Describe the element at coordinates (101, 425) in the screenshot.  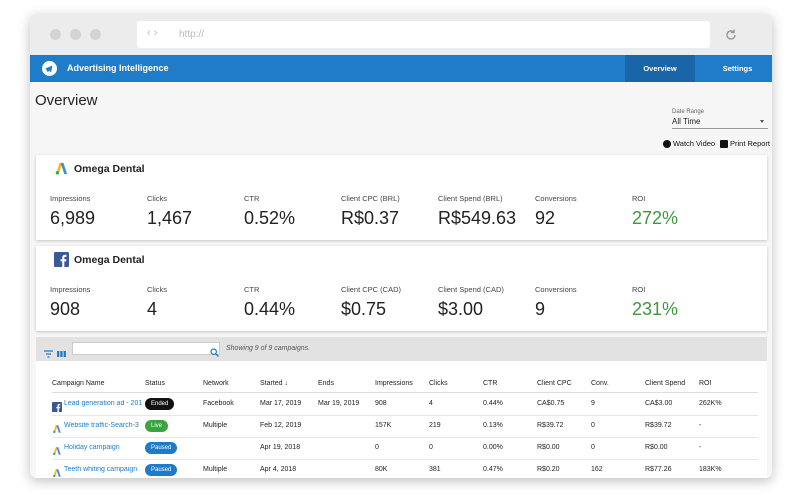
I see `campaign-link: Website traffic-Search-3` at that location.